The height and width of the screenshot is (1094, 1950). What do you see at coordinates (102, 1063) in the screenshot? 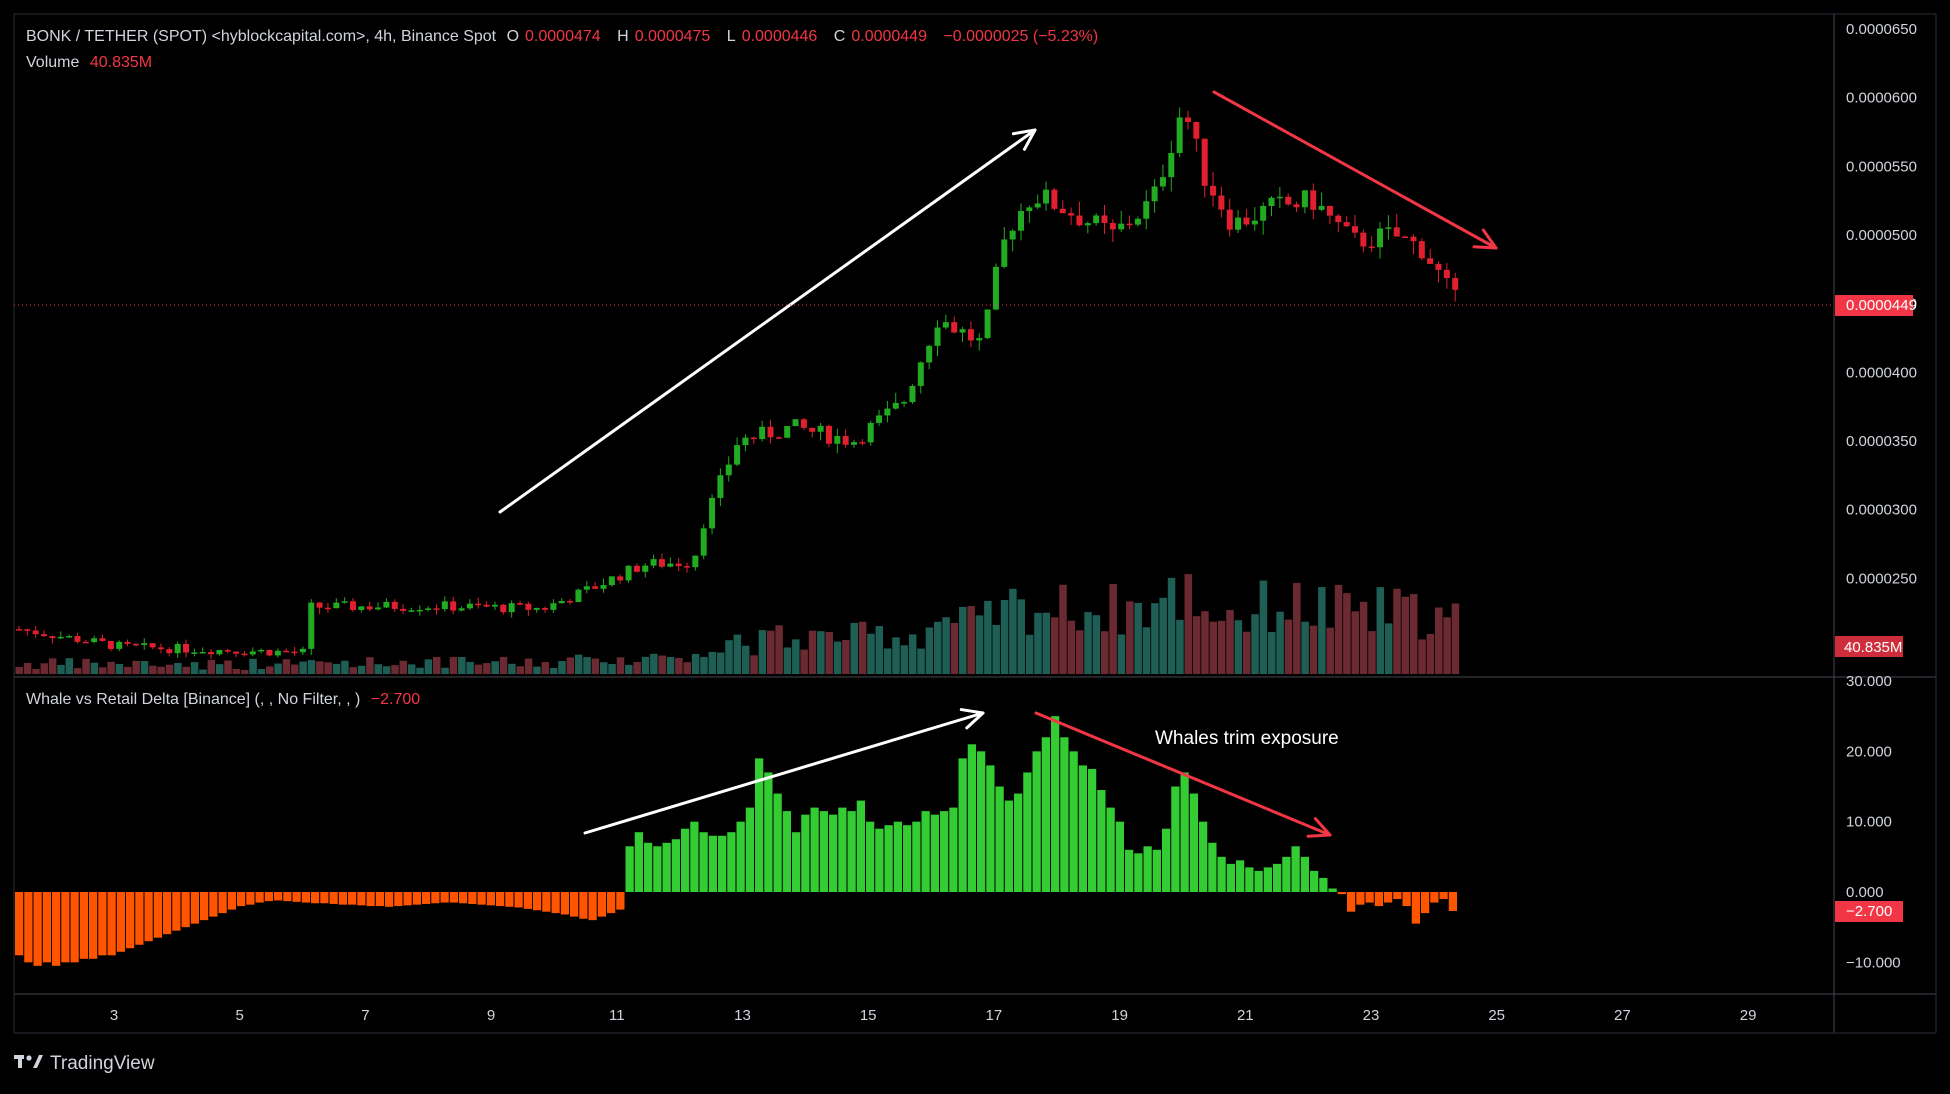
I see `tradingview-wordmark: TradingView` at bounding box center [102, 1063].